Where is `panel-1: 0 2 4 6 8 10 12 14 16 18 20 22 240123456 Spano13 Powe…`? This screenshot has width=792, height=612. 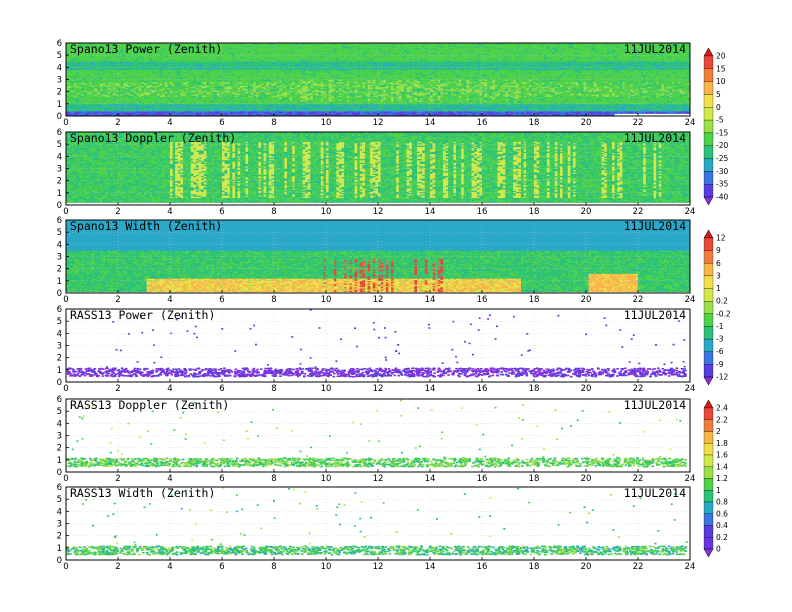
panel-1: 0 2 4 6 8 10 12 14 16 18 20 22 240123456 Spano13 Powe… is located at coordinates (376, 83).